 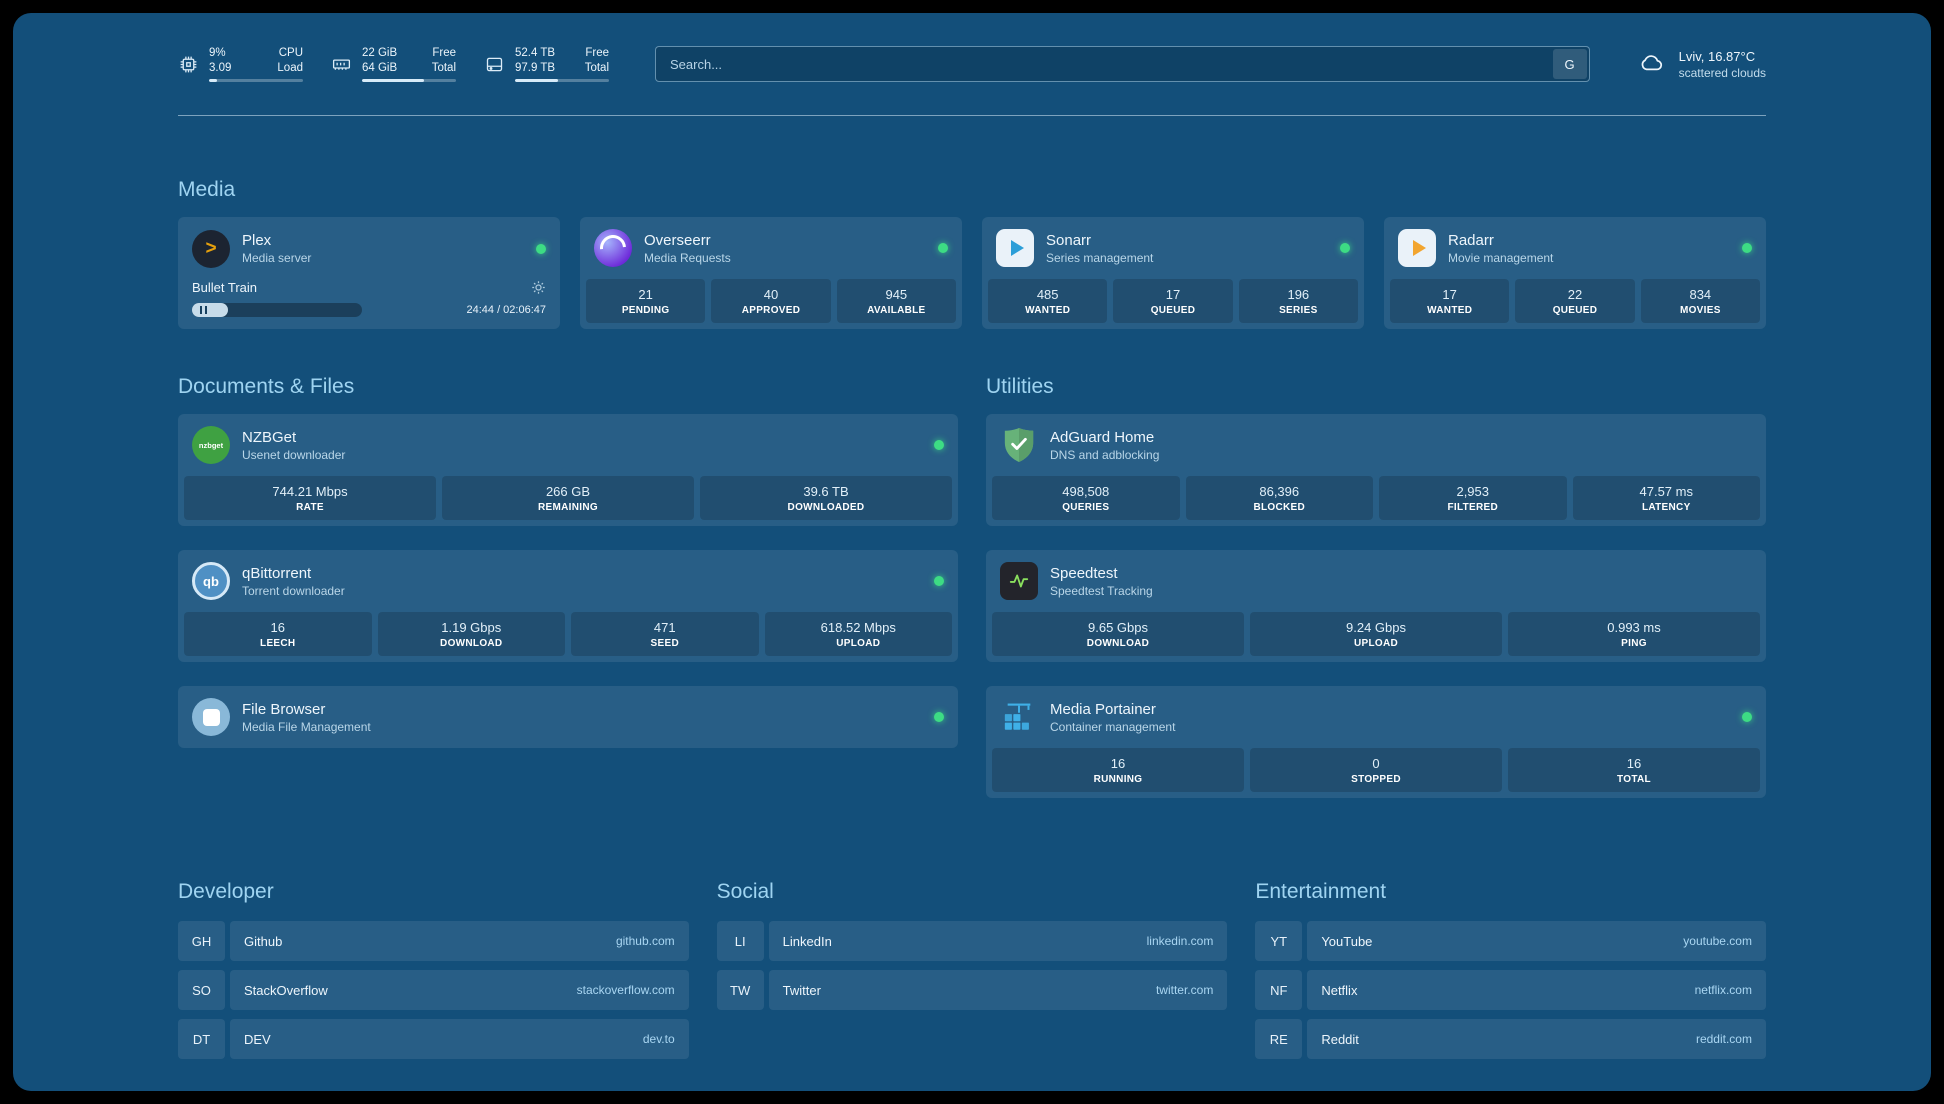 What do you see at coordinates (538, 287) in the screenshot?
I see `gear-icon` at bounding box center [538, 287].